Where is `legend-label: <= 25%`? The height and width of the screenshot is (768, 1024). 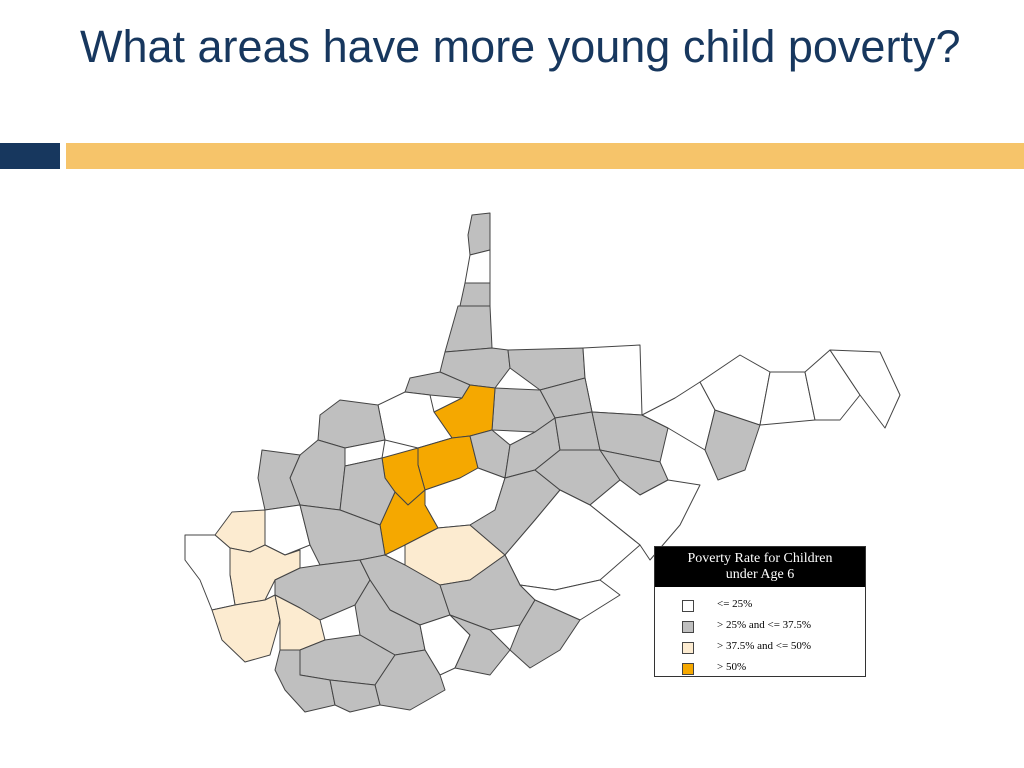
legend-label: <= 25% is located at coordinates (735, 604).